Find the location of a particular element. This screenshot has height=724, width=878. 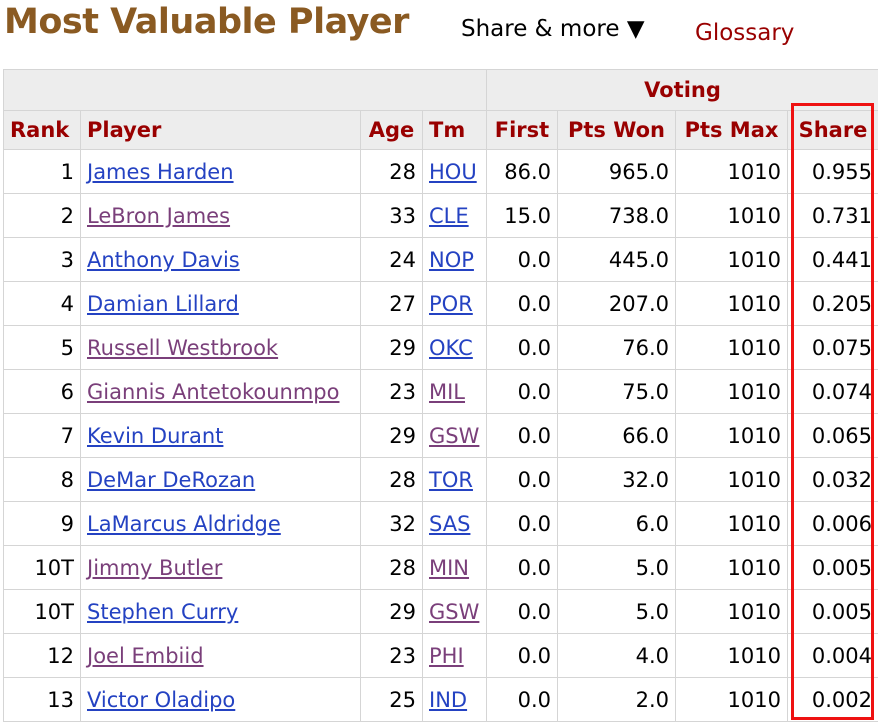

table-row: 10T Stephen Curry 29 GSW 0.0 5.0 1010 0.005 is located at coordinates (440, 611).